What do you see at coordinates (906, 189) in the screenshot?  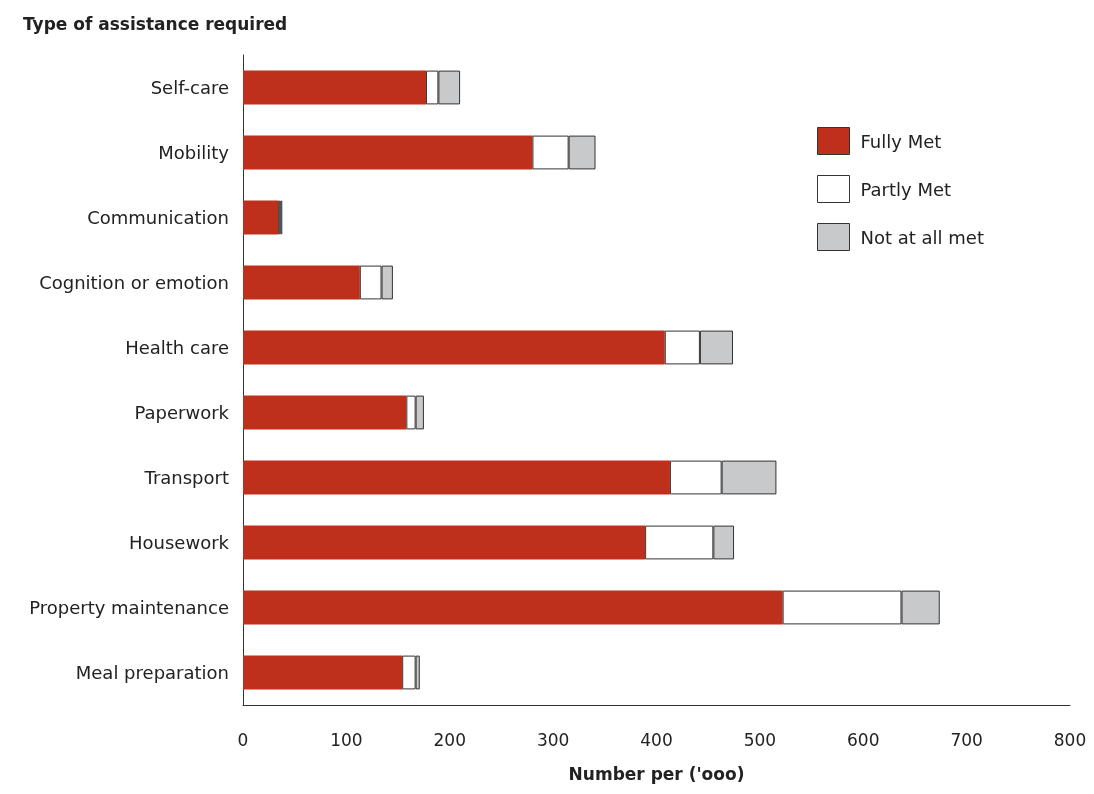 I see `legend-label: Partly Met` at bounding box center [906, 189].